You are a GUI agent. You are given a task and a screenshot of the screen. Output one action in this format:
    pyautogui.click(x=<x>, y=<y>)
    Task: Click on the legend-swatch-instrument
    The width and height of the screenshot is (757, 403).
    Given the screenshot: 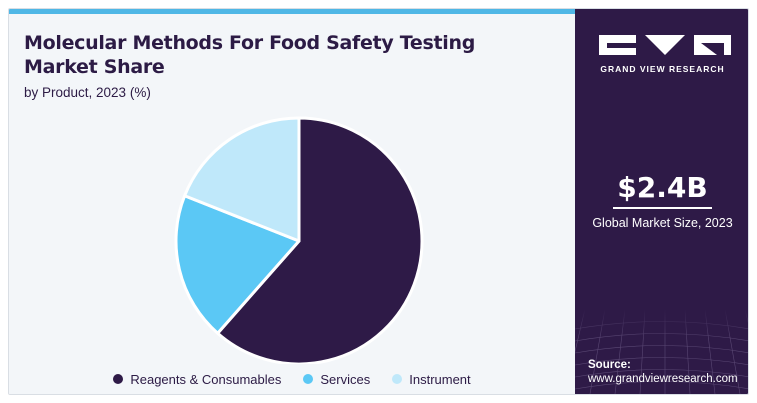 What is the action you would take?
    pyautogui.click(x=397, y=379)
    